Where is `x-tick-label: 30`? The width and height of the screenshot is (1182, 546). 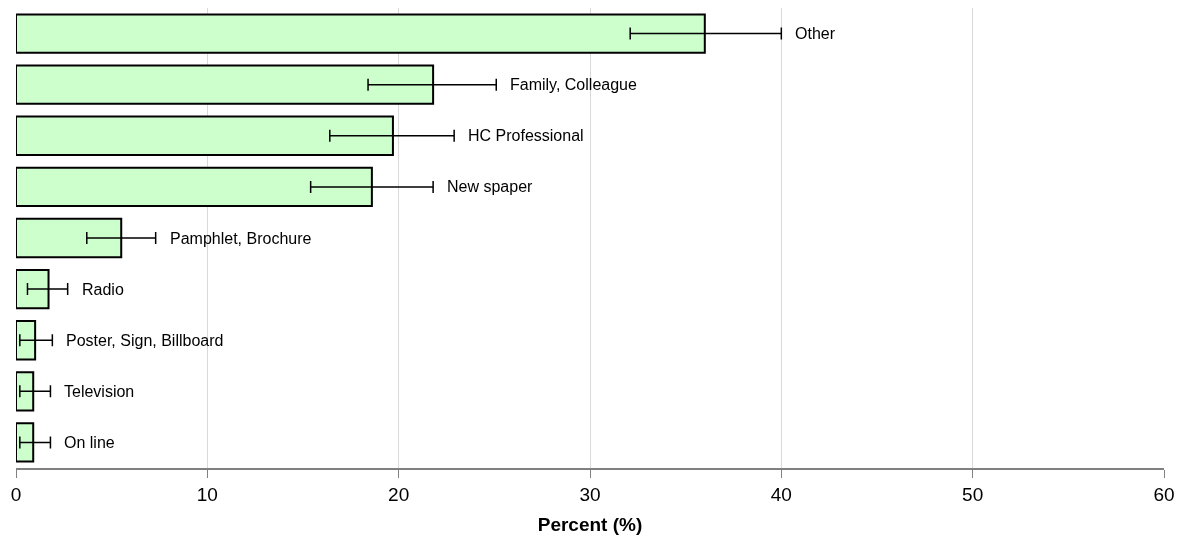
x-tick-label: 30 is located at coordinates (590, 494).